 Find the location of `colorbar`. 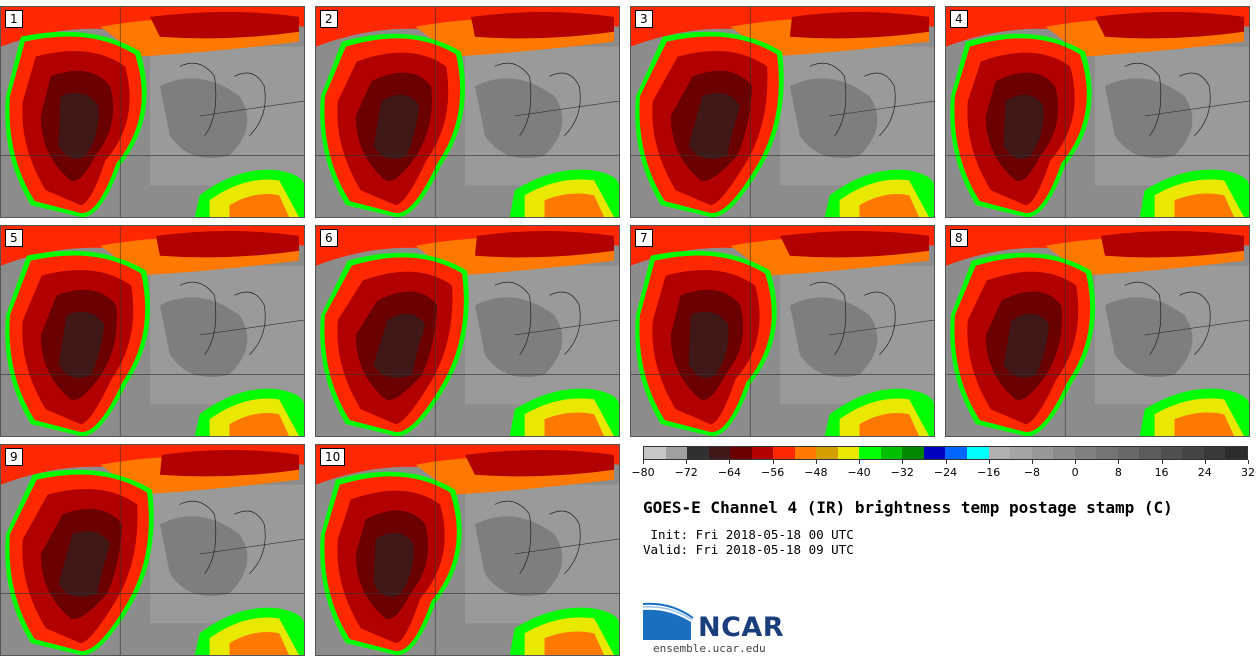

colorbar is located at coordinates (945, 453).